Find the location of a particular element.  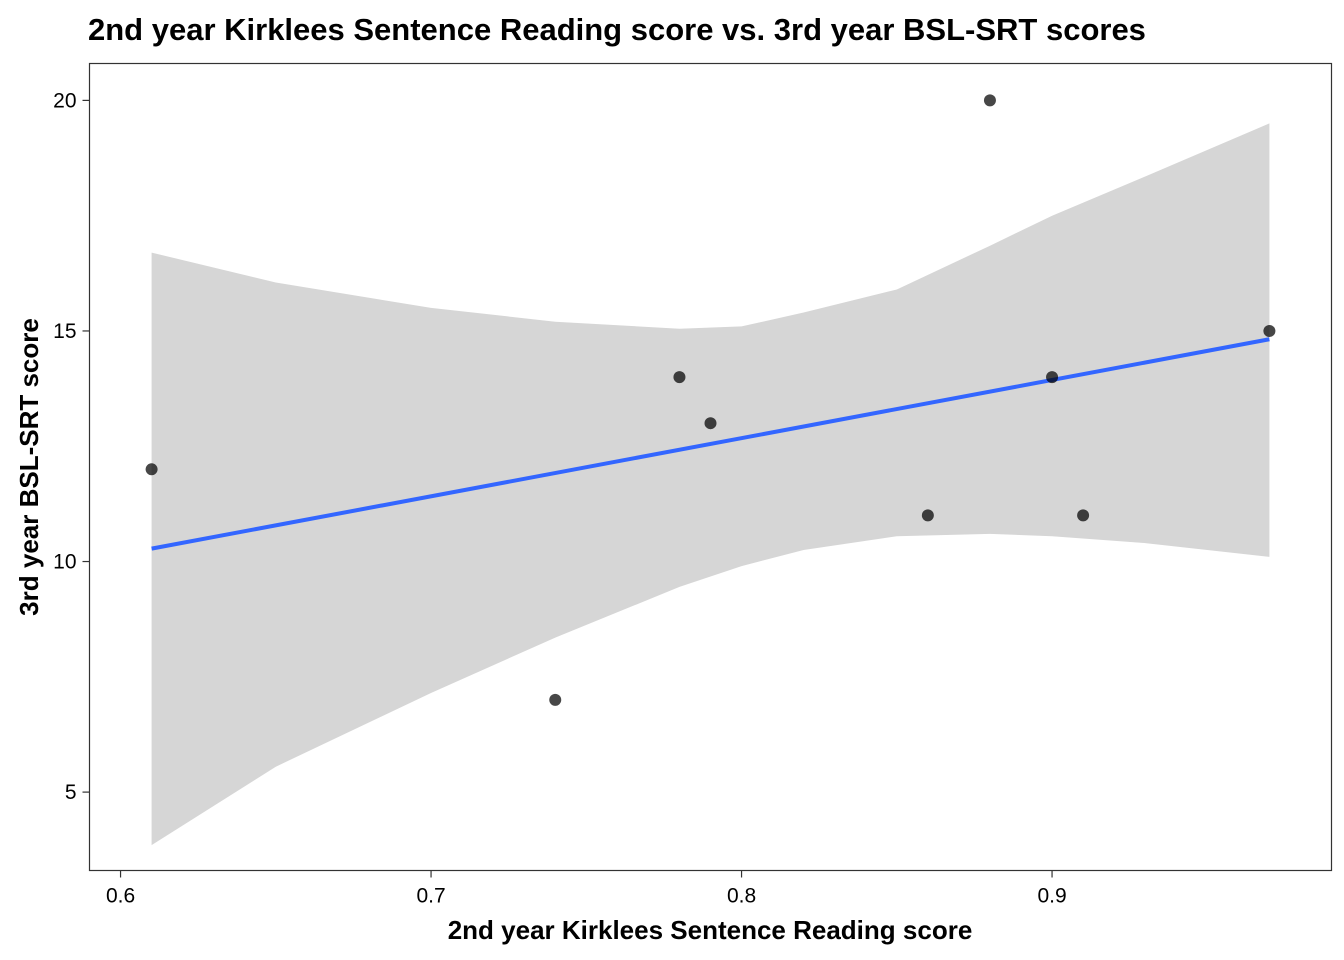

y-tick-label: 5 is located at coordinates (71, 792).